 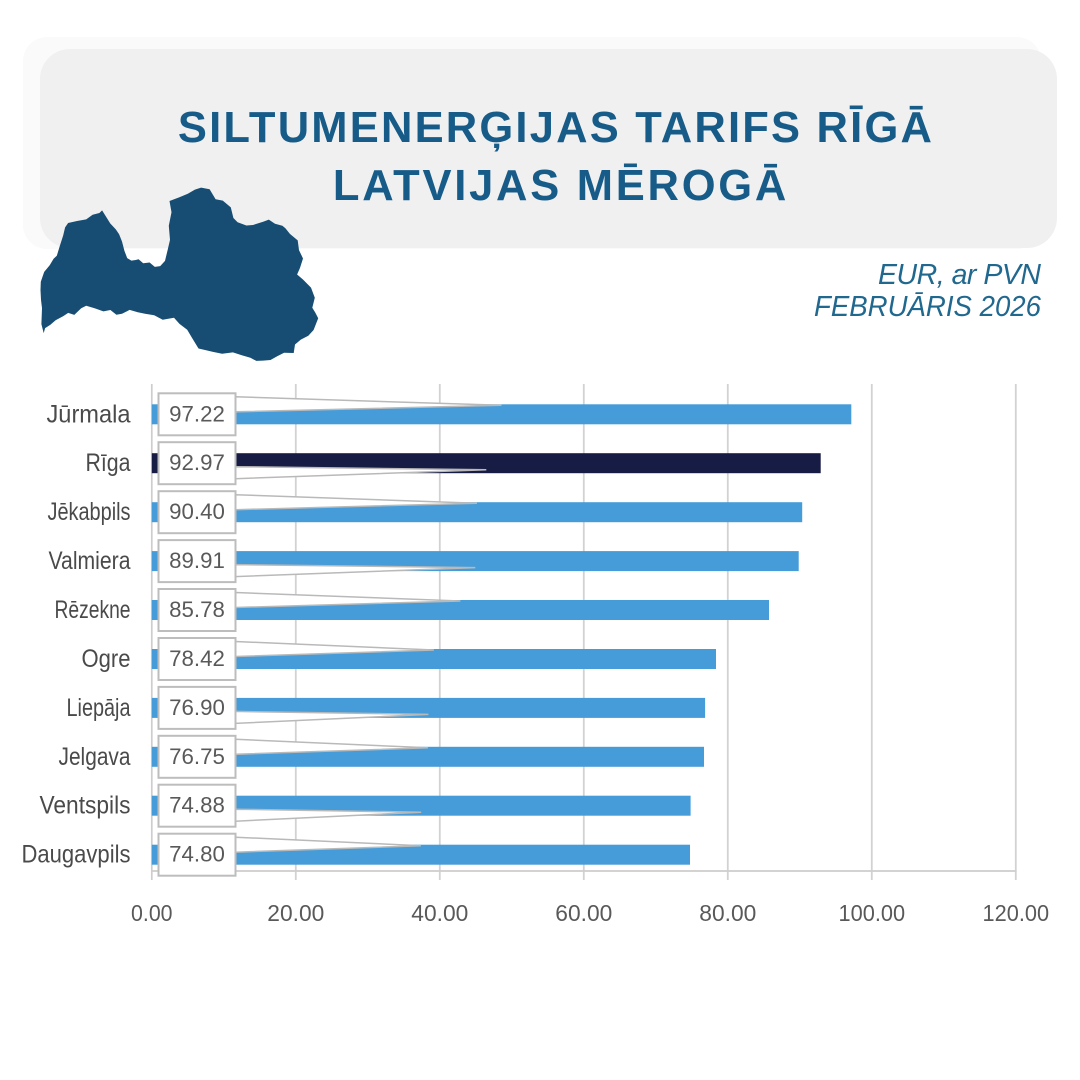 What do you see at coordinates (106, 659) in the screenshot?
I see `svg-text: Ogre` at bounding box center [106, 659].